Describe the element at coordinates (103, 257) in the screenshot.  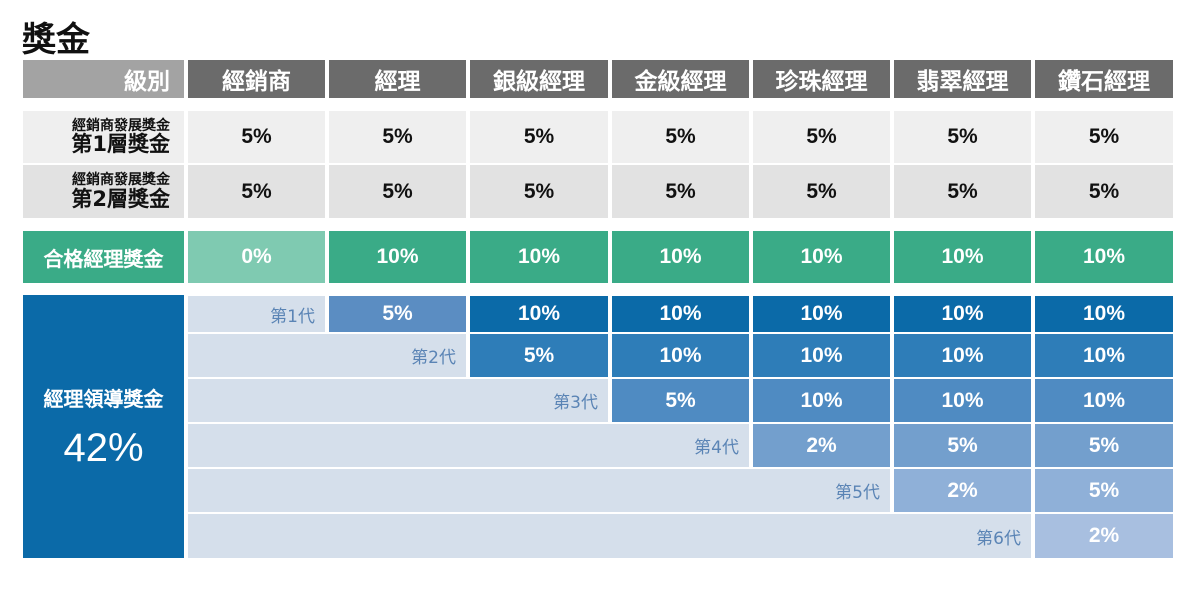
I see `row-label-qualified: 合格經理獎金` at that location.